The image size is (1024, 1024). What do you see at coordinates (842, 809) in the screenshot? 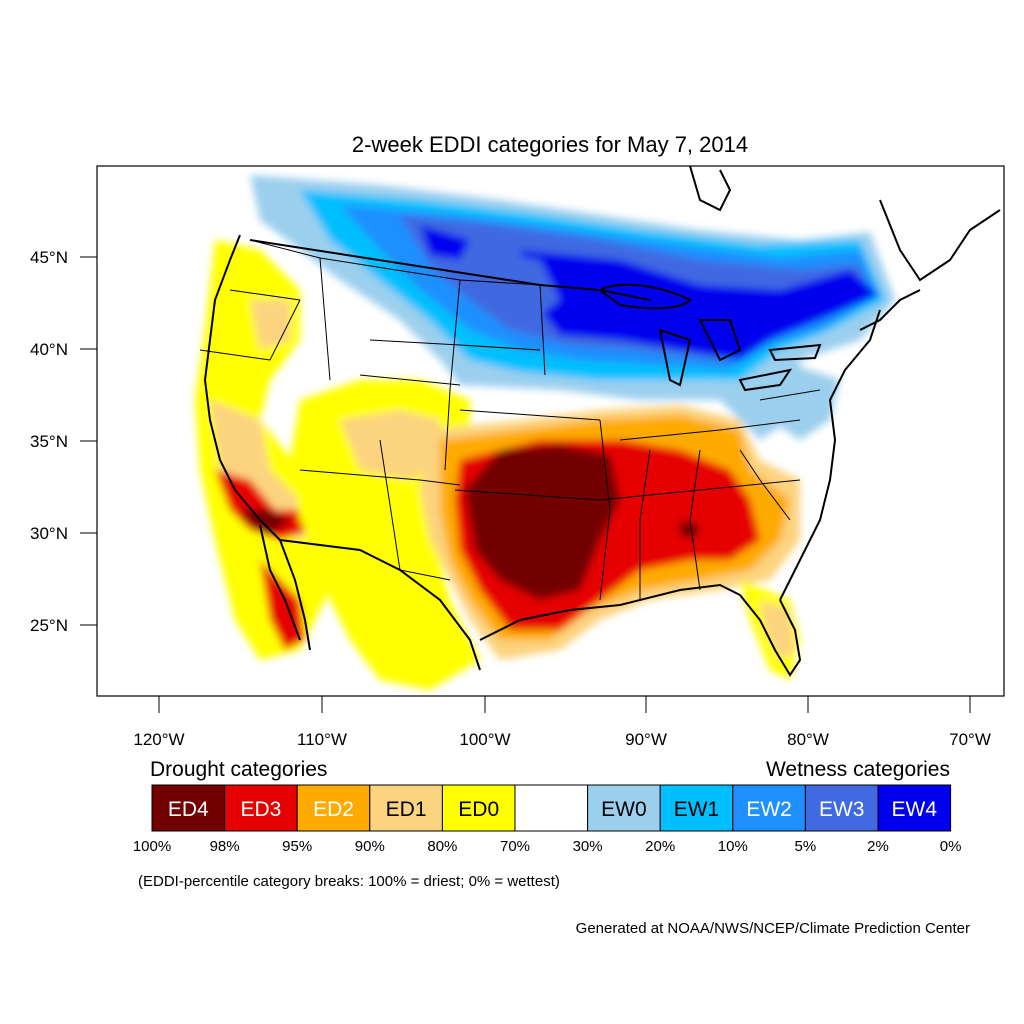
I see `legend-label-ew3: EW3` at bounding box center [842, 809].